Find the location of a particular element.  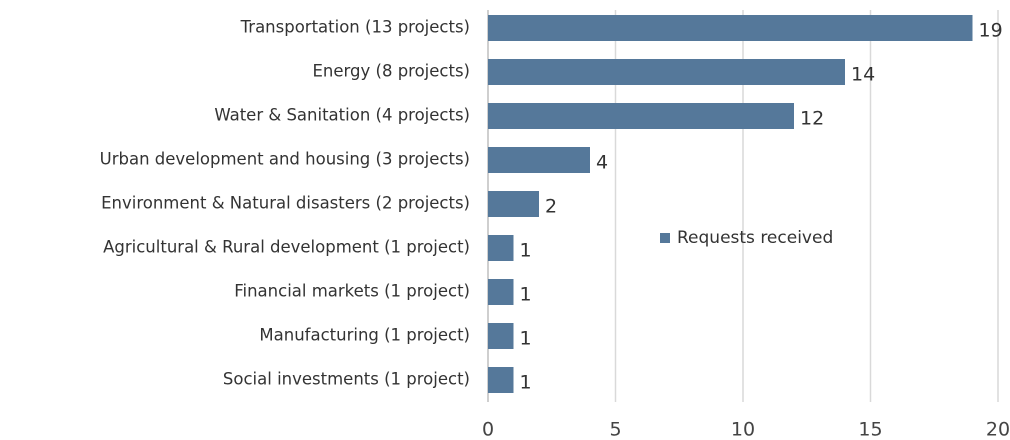

legend-swatch is located at coordinates (665, 238).